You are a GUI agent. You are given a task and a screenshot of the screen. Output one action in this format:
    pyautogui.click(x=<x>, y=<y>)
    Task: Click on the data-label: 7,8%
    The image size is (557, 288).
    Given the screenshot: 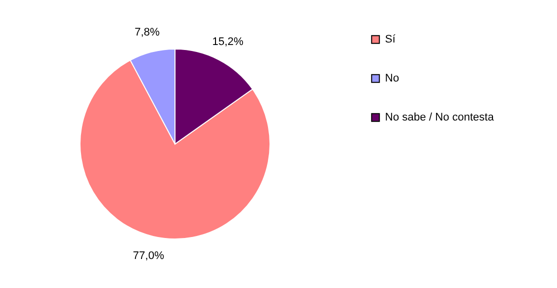 What is the action you would take?
    pyautogui.click(x=147, y=32)
    